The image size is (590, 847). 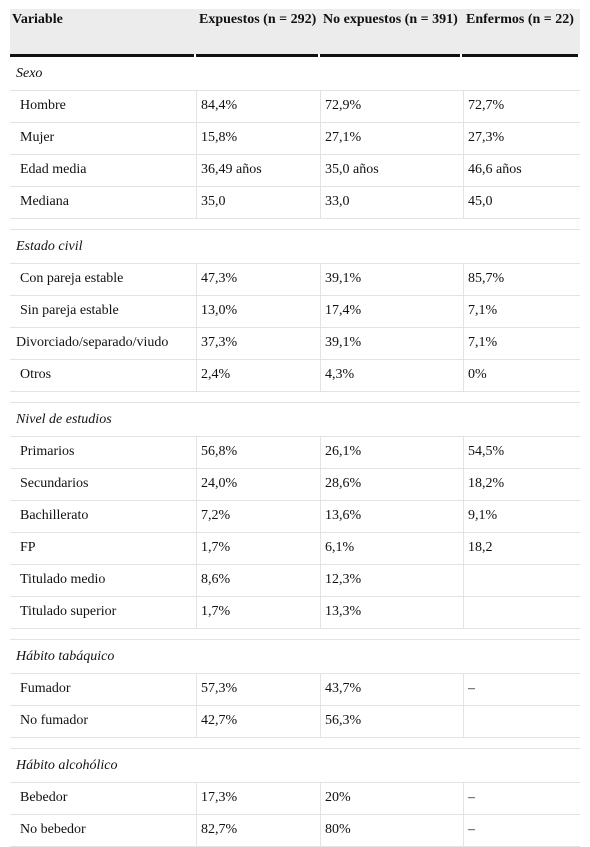 What do you see at coordinates (259, 170) in the screenshot?
I see `row-value: 36,49 años` at bounding box center [259, 170].